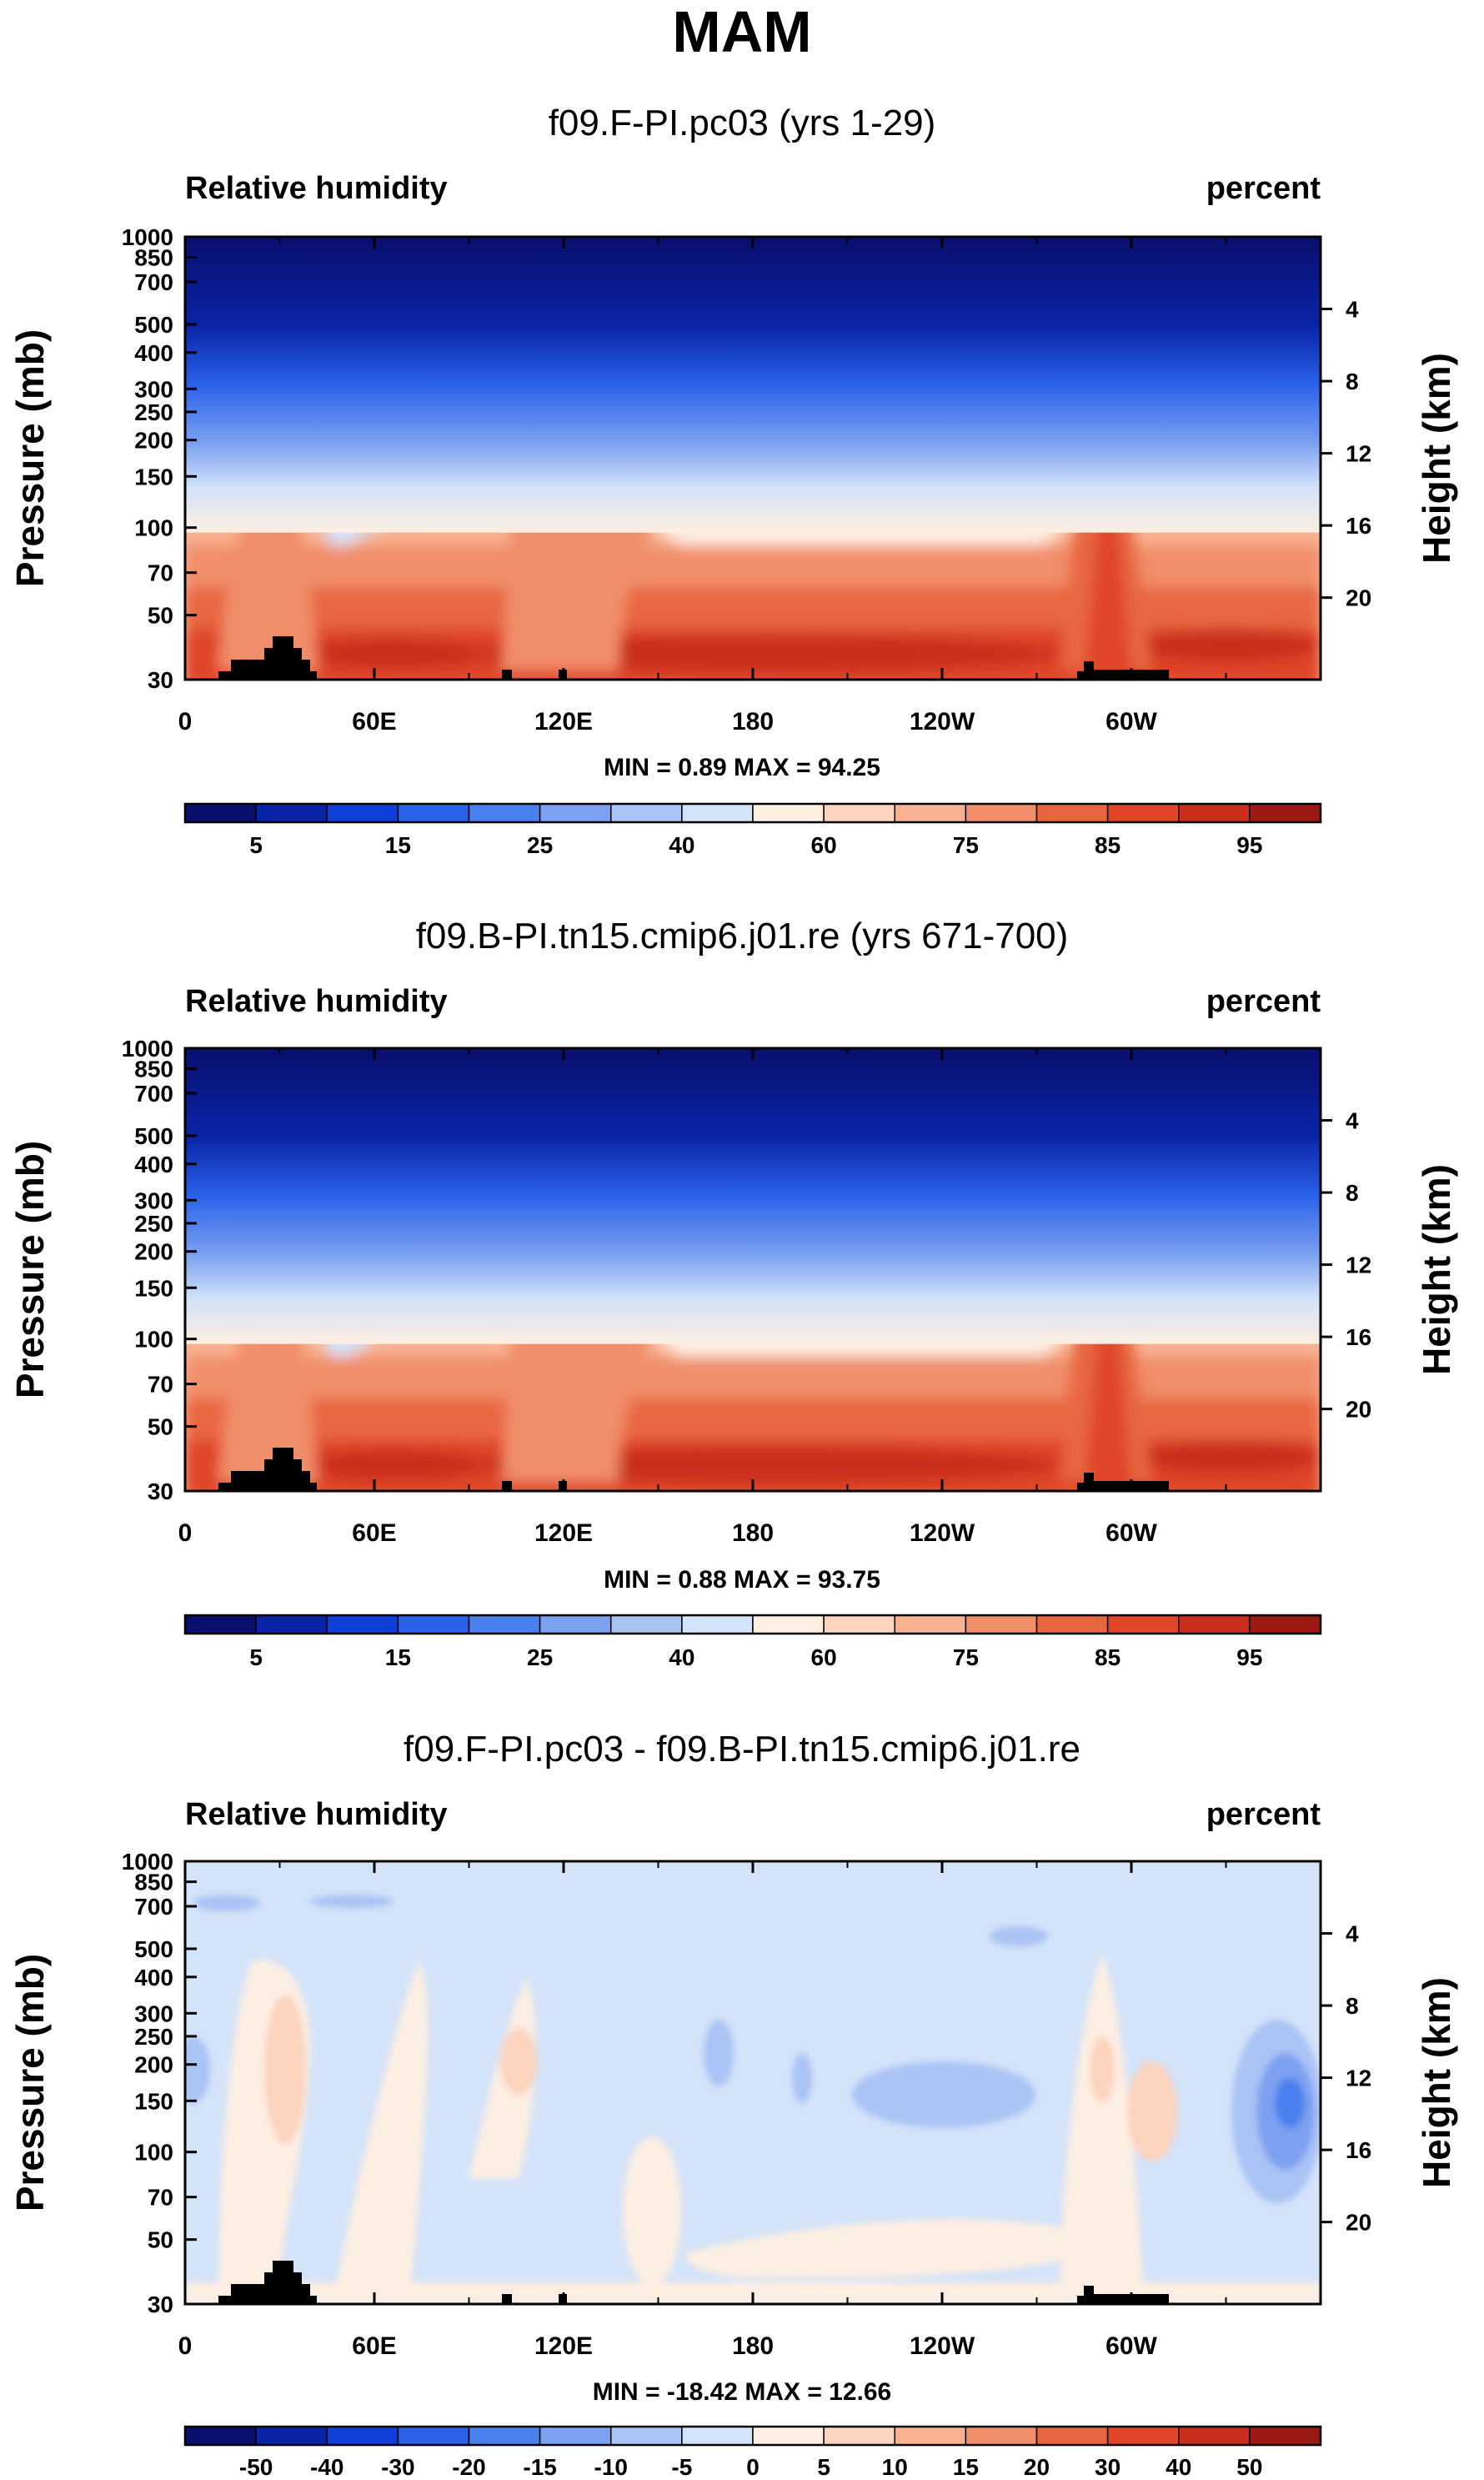  I want to click on pos-indian, so click(381, 2128).